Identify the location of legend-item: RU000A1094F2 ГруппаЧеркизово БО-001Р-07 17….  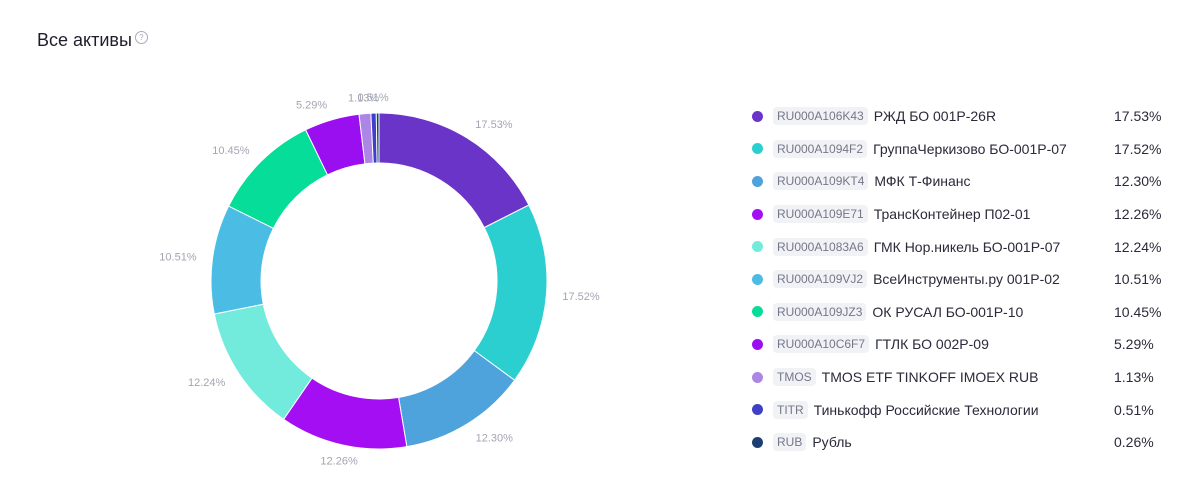
(957, 149).